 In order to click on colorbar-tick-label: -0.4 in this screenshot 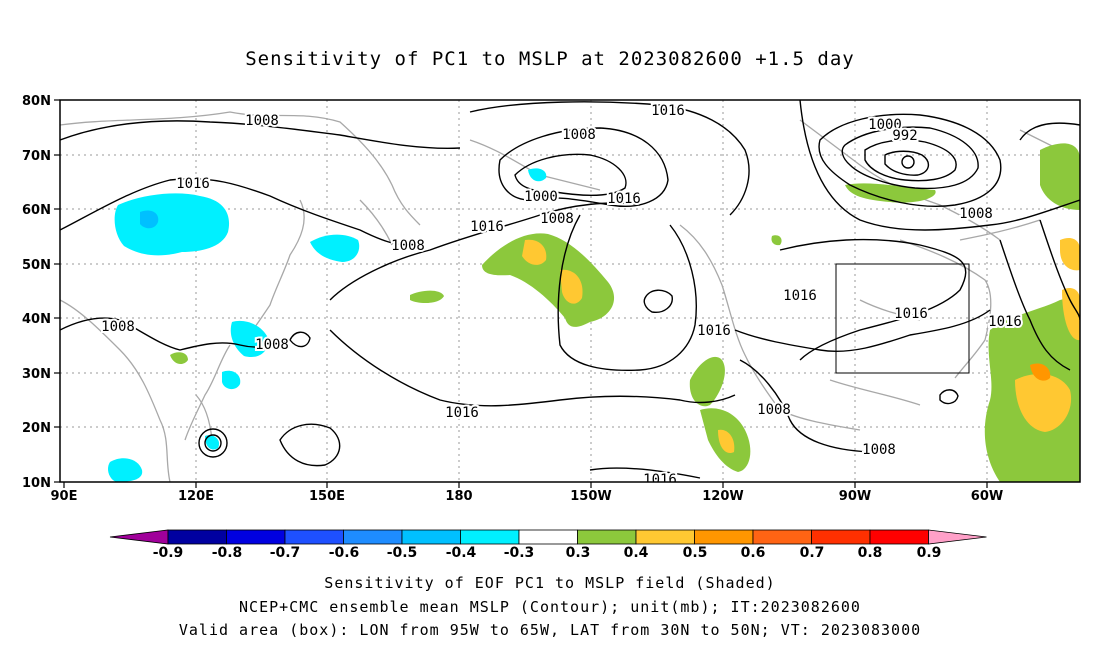, I will do `click(461, 553)`.